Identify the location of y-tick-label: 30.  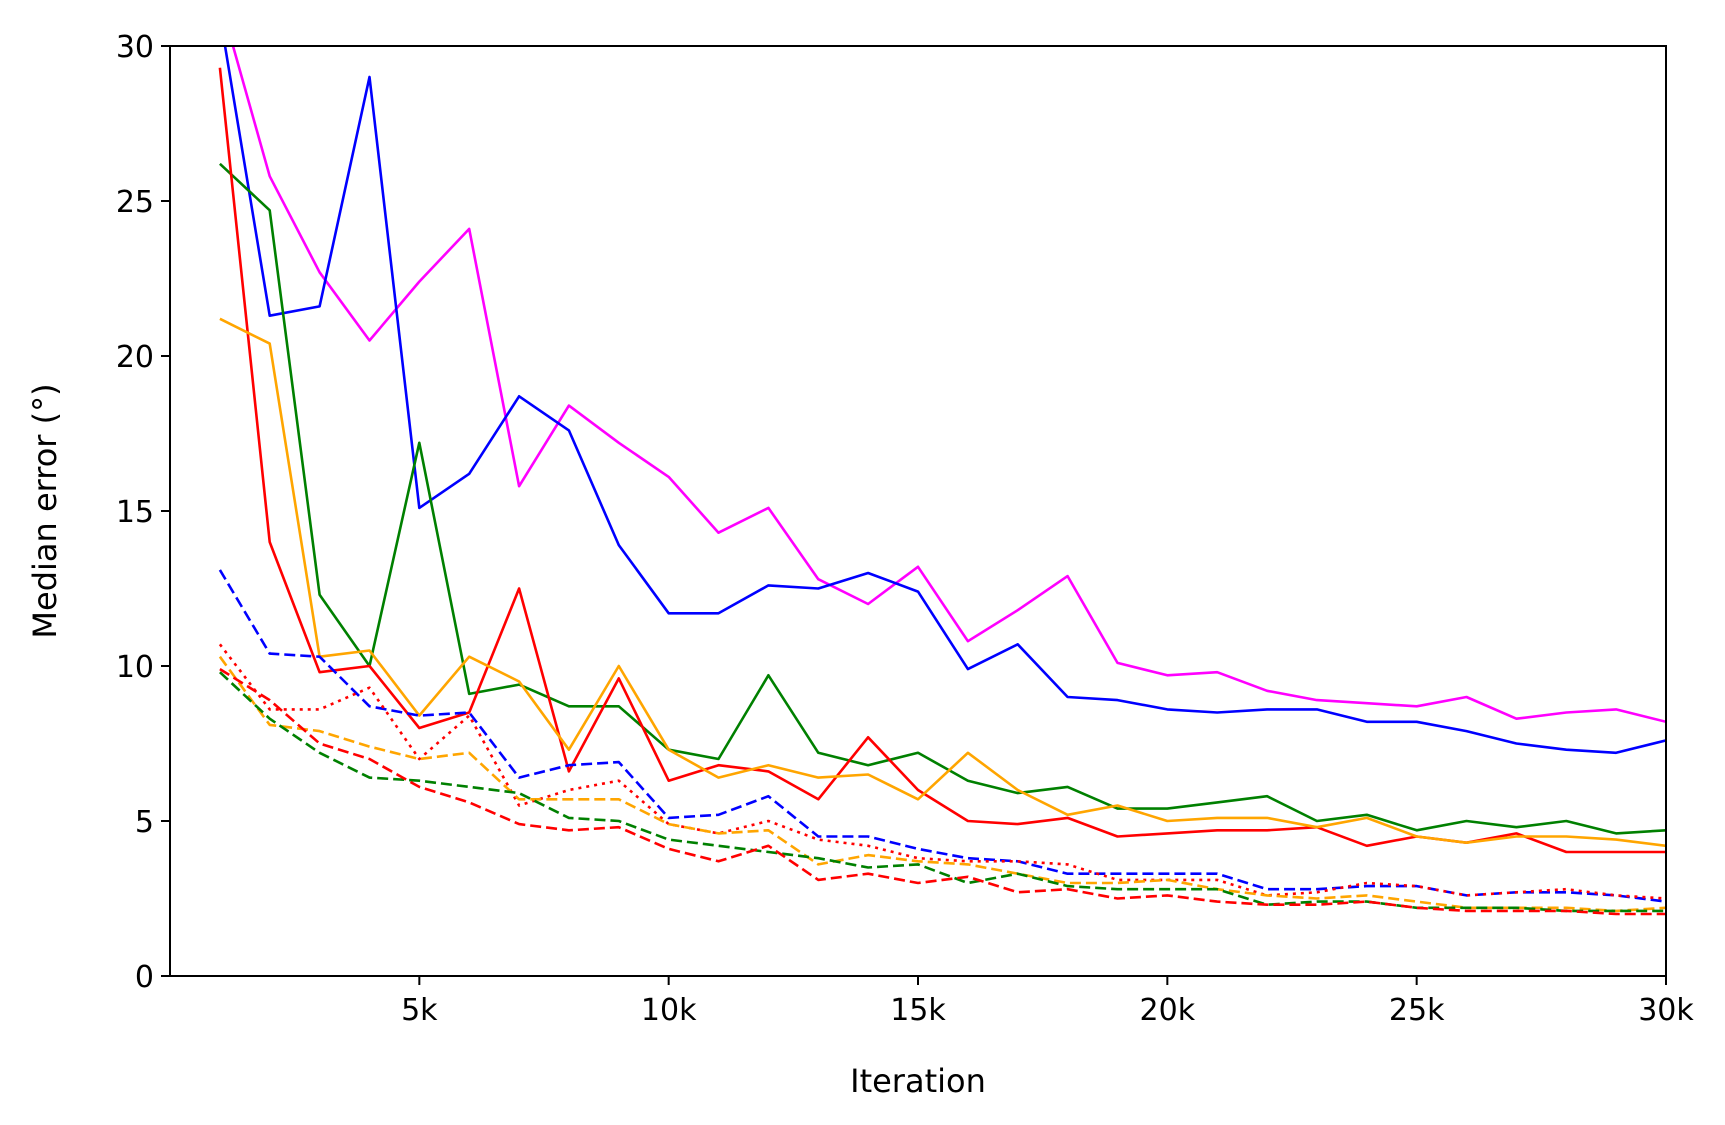
(135, 47).